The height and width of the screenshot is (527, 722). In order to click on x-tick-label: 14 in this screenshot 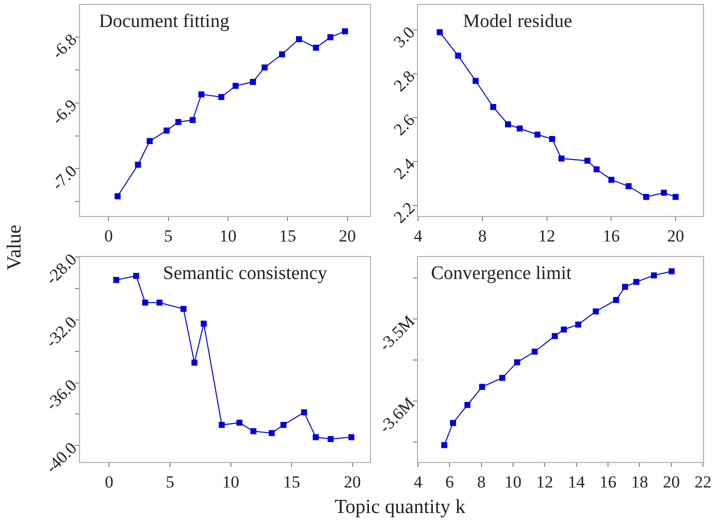, I will do `click(577, 482)`.